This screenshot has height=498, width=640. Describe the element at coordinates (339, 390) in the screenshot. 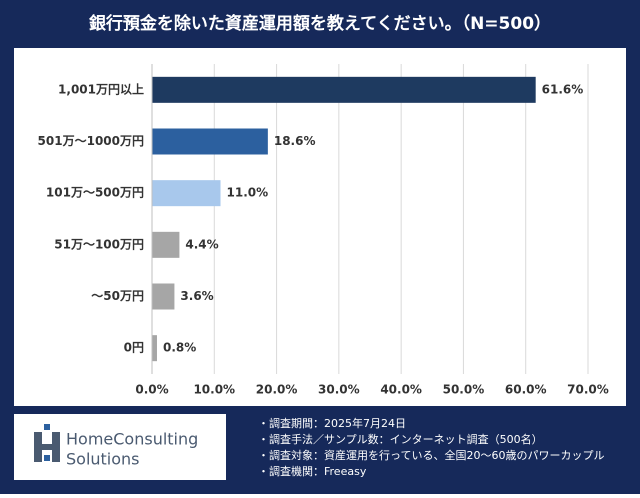

I see `x-tick-label: 30.0%` at that location.